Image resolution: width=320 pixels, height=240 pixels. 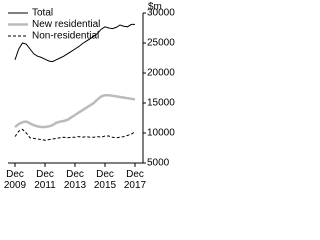 What do you see at coordinates (155, 7) in the screenshot?
I see `y-axis-label: $m` at bounding box center [155, 7].